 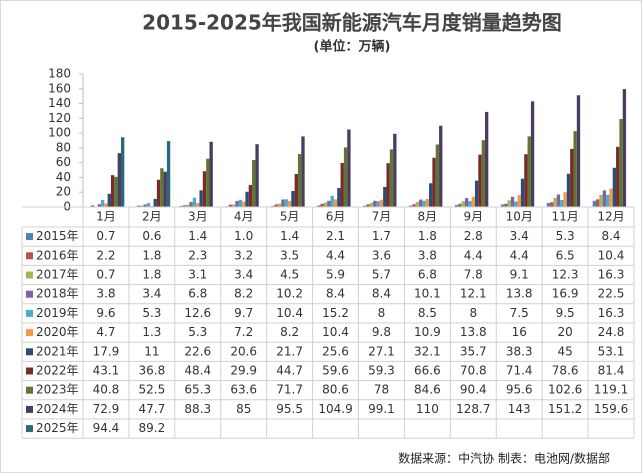 I want to click on x-tick-label: 1月, so click(x=106, y=217).